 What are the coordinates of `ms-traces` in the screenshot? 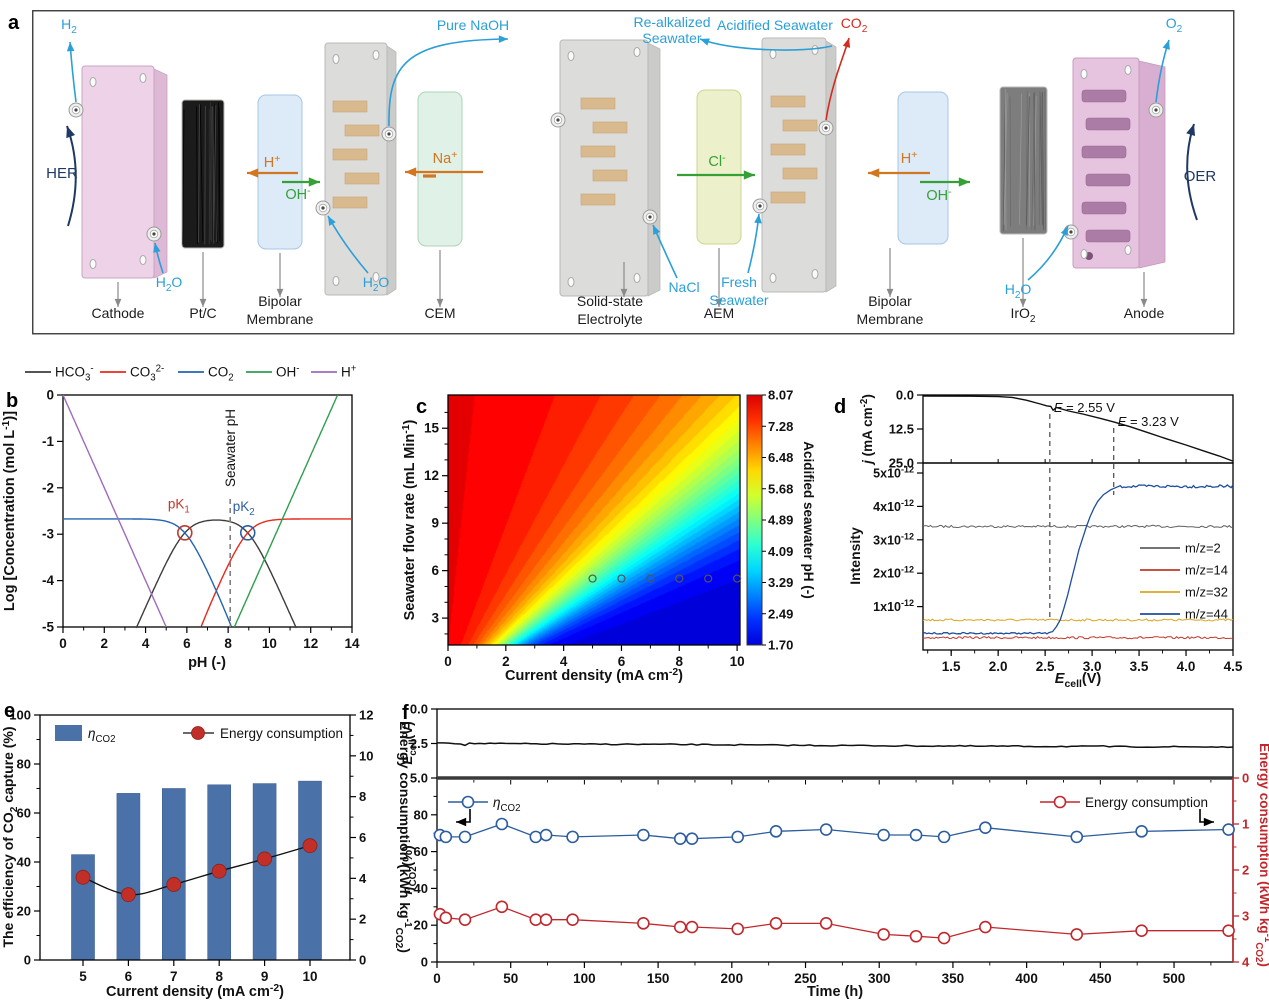 It's located at (1078, 562).